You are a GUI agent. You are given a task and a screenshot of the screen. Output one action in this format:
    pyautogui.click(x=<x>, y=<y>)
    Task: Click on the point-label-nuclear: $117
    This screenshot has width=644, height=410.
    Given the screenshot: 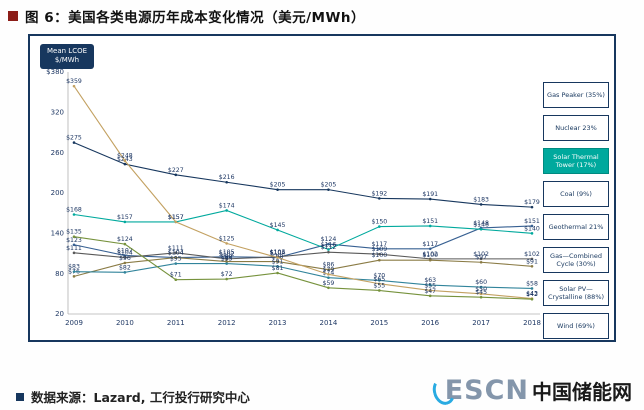 What is the action you would take?
    pyautogui.click(x=430, y=244)
    